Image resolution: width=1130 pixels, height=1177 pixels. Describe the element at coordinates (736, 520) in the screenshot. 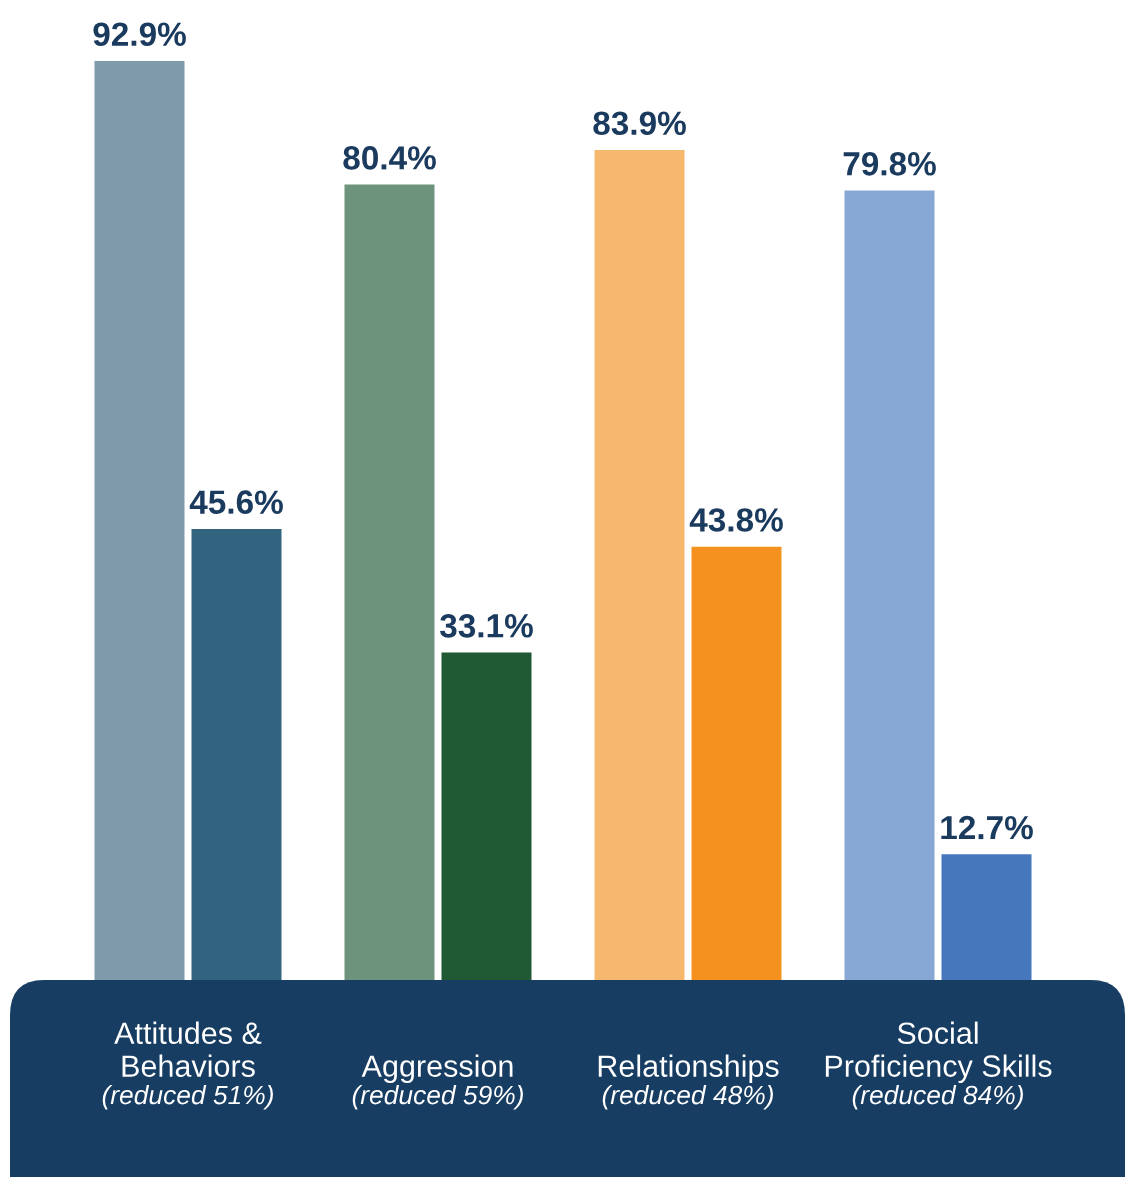

I see `data-label: 43.8%` at that location.